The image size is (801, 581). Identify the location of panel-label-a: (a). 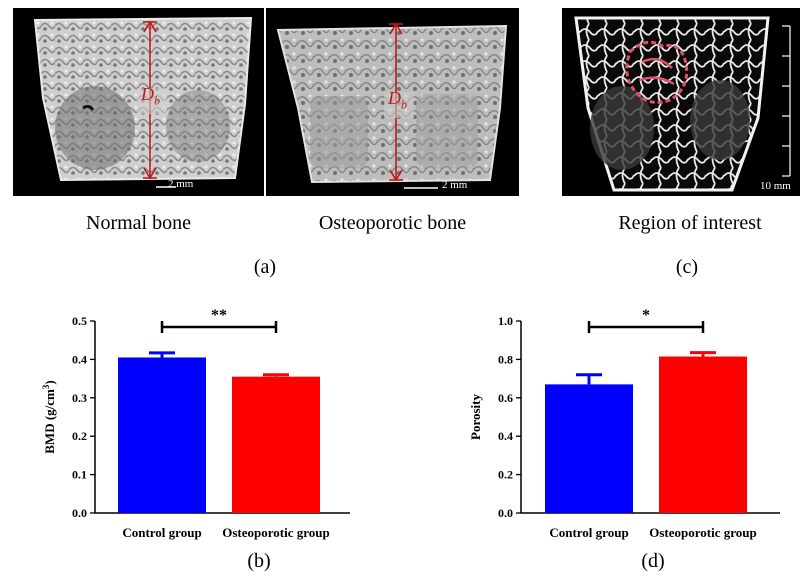
(265, 267).